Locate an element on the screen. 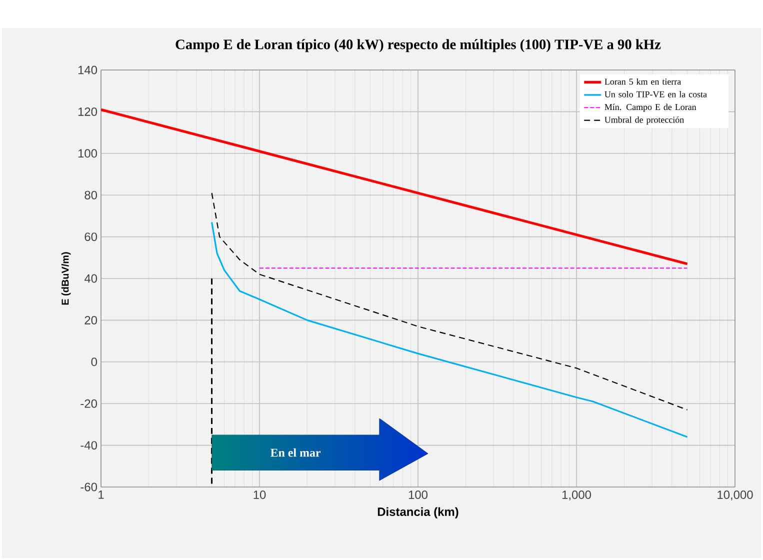 The image size is (763, 560). legend-label: Un solo TIP-VE en la costa is located at coordinates (655, 94).